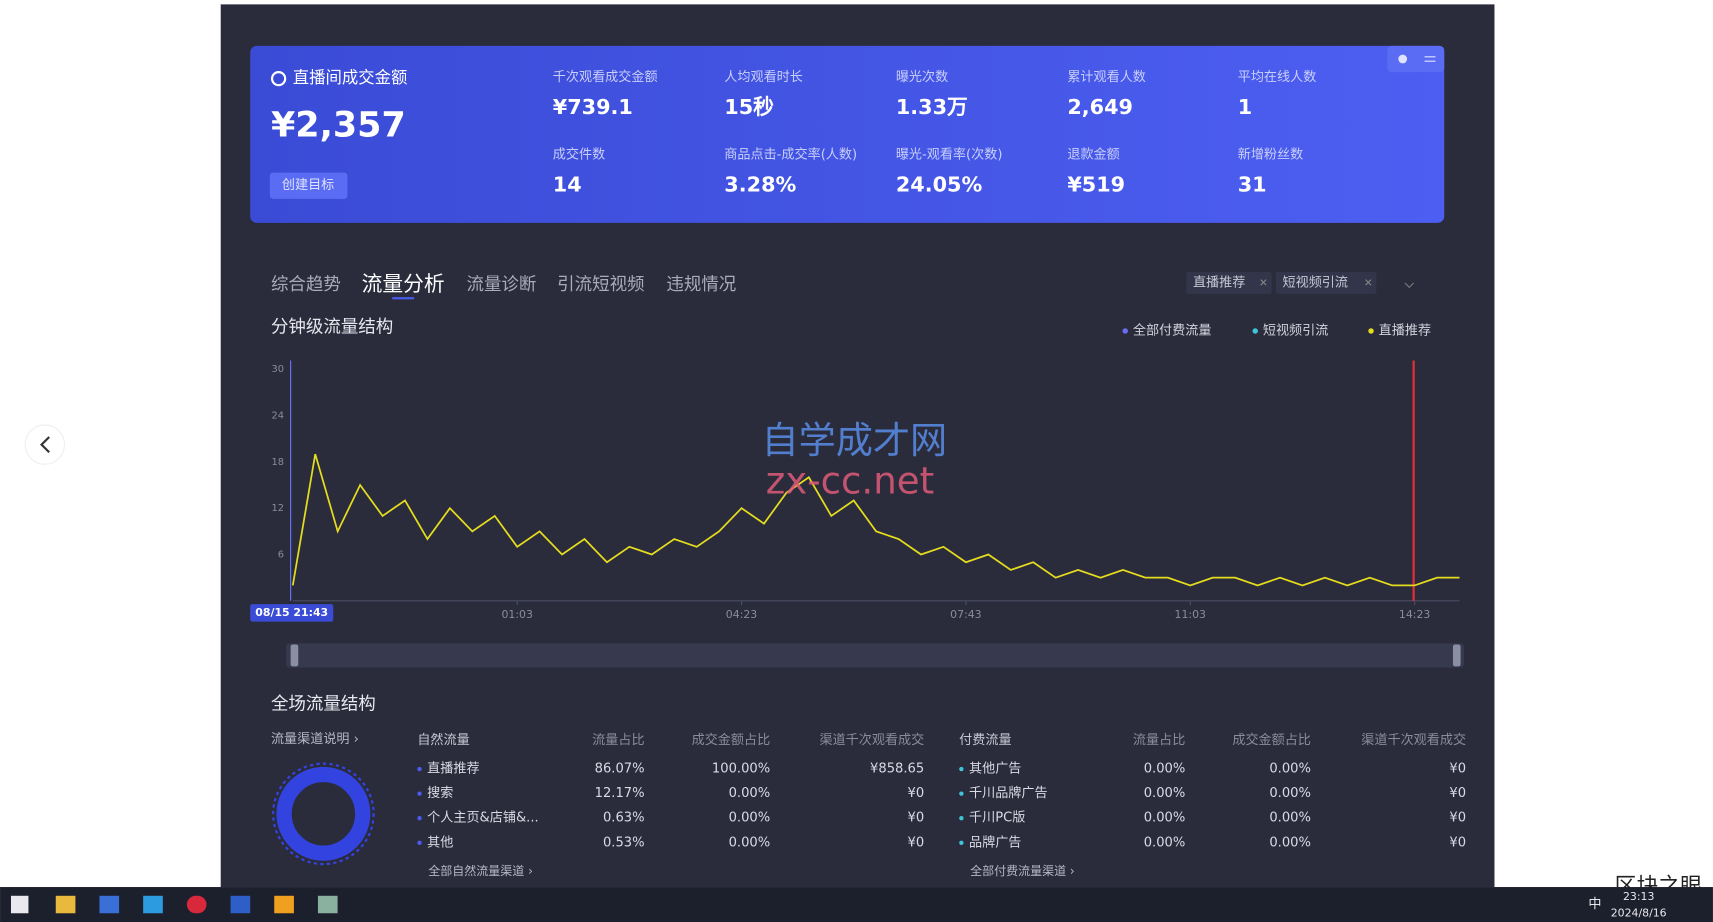  What do you see at coordinates (440, 793) in the screenshot?
I see `table-cell: 搜索` at bounding box center [440, 793].